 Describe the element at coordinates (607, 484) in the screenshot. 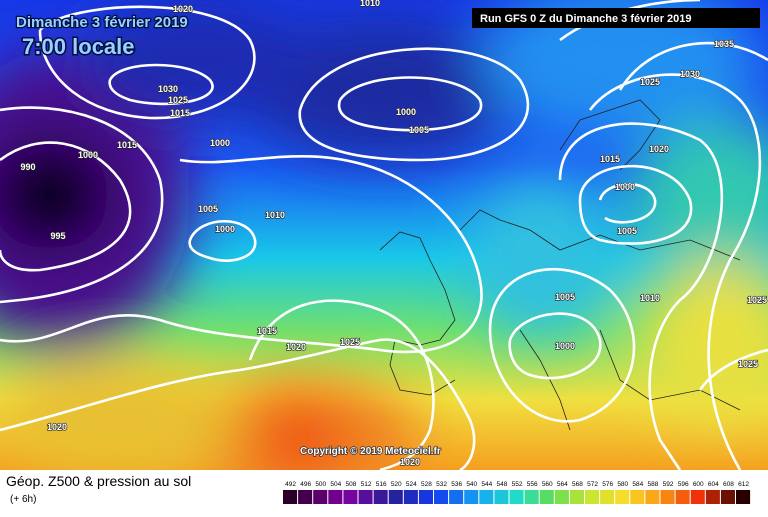

I see `legend-value: 576` at that location.